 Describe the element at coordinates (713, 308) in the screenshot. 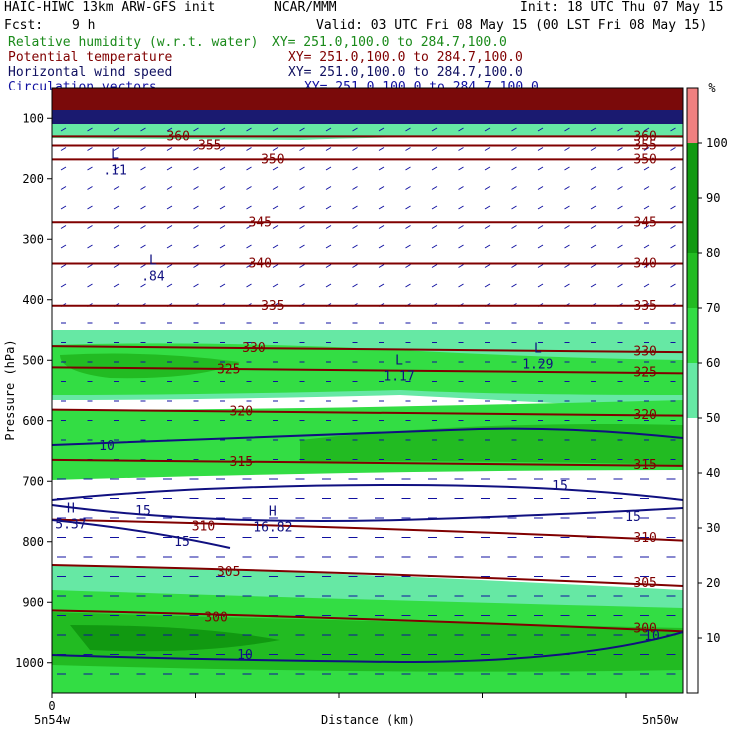

I see `colorbar-label: 70` at that location.